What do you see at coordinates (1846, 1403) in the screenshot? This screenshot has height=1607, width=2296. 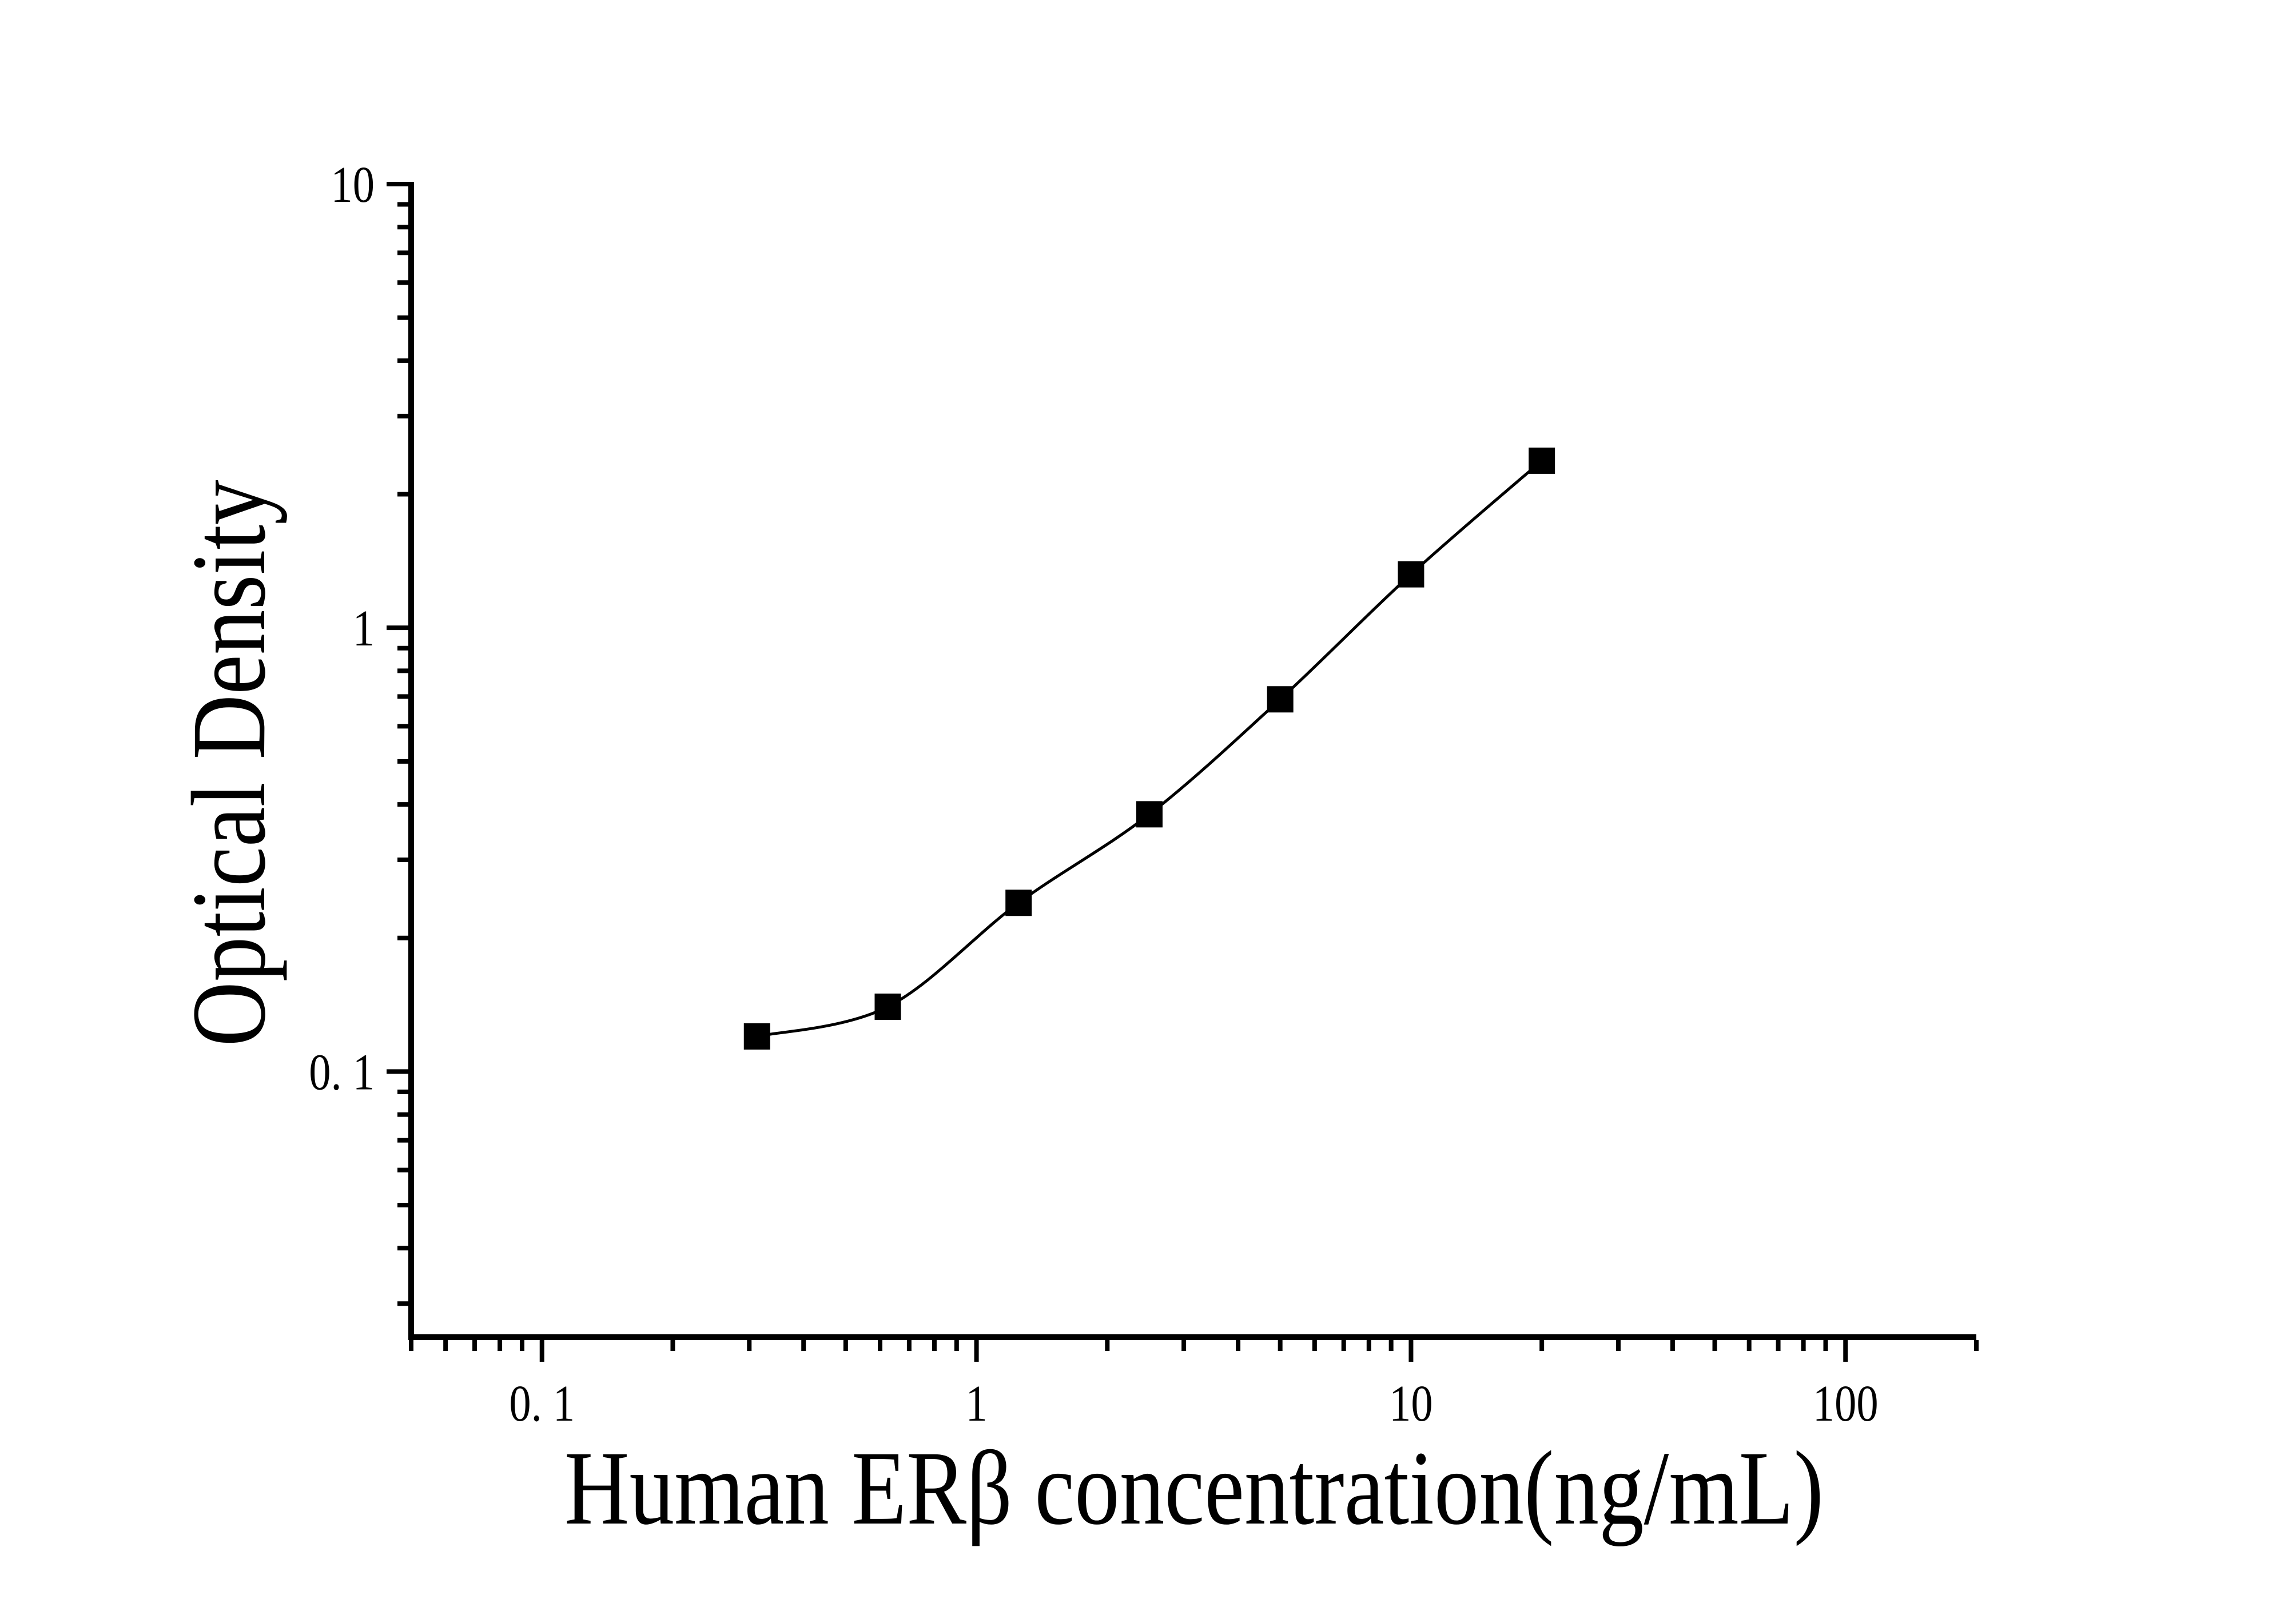 I see `x-tick-label: 100` at bounding box center [1846, 1403].